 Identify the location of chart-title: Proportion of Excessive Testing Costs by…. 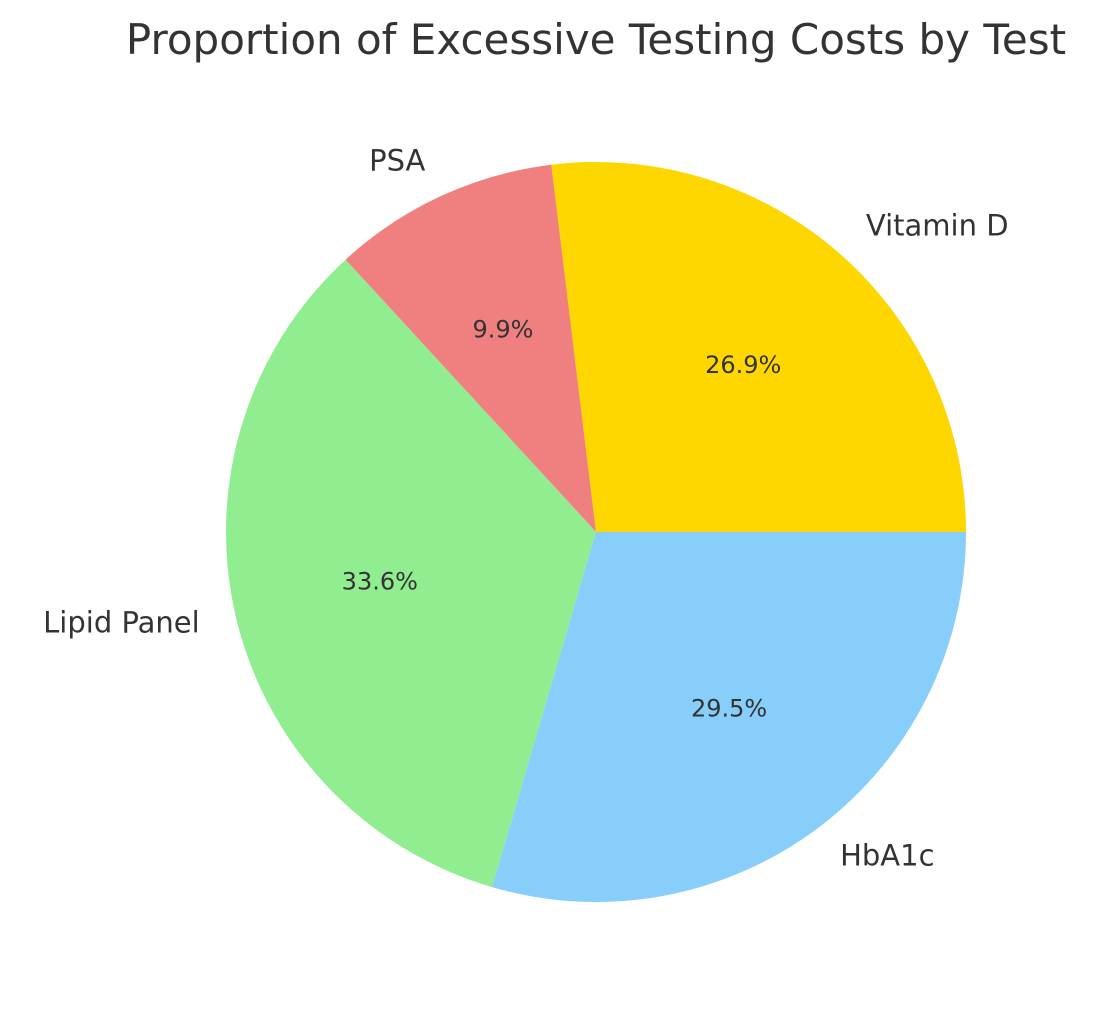
(596, 39).